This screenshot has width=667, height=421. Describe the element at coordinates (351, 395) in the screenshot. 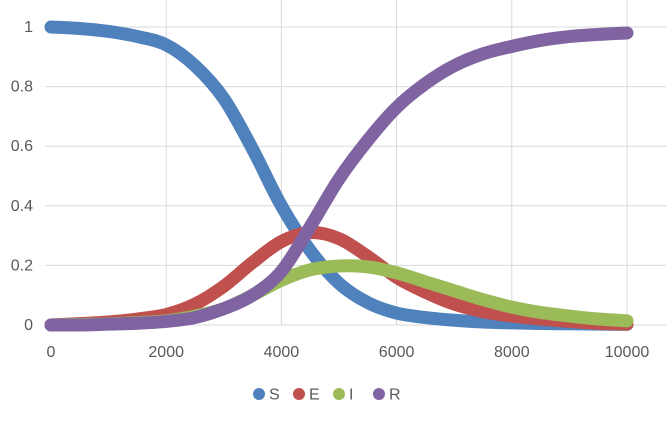

I see `legend-label: I` at that location.